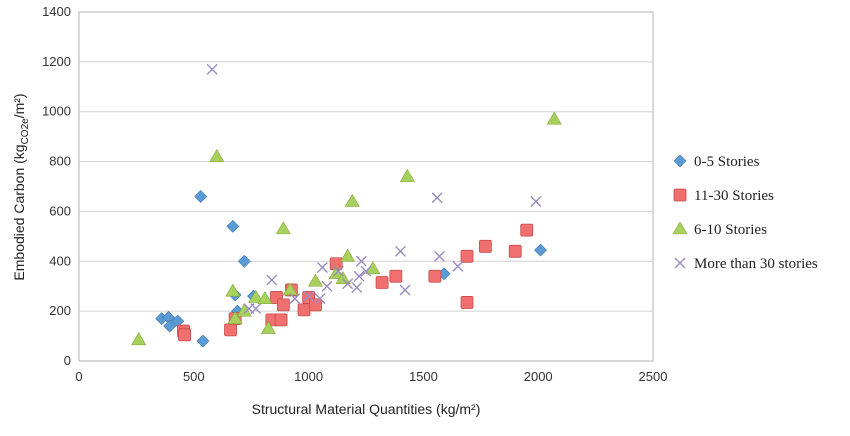 The width and height of the screenshot is (850, 436). I want to click on y-tick-label: 800, so click(60, 161).